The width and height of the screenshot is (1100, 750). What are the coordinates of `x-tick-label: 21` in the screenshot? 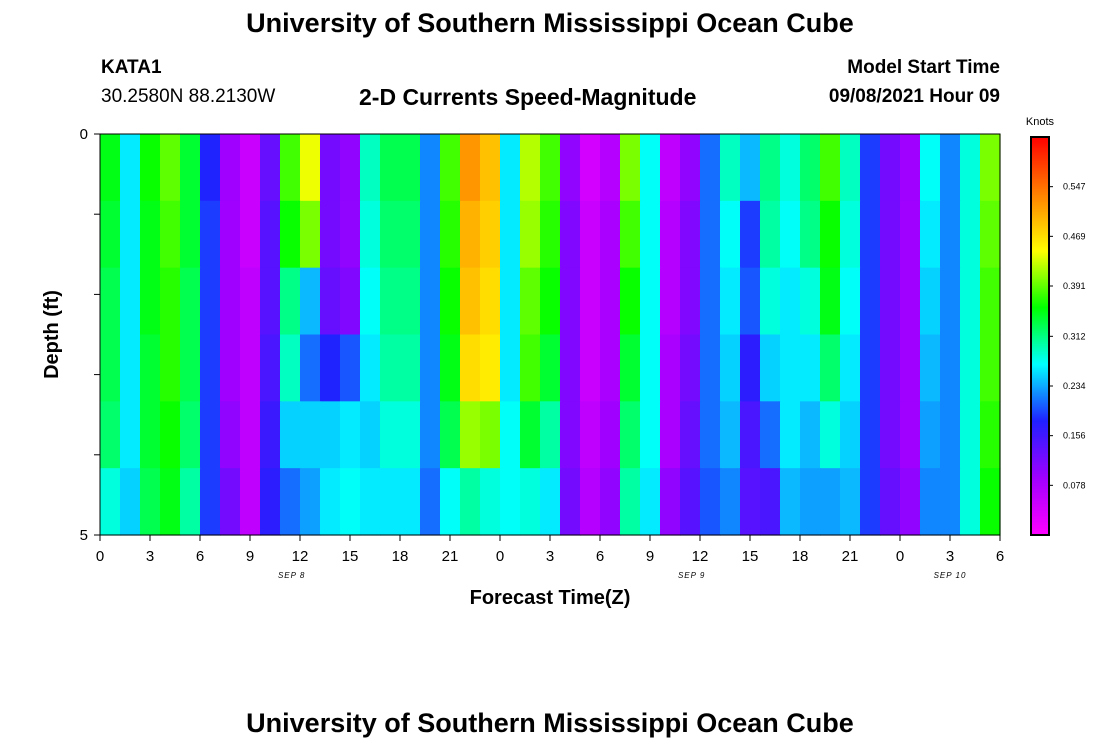 It's located at (450, 556).